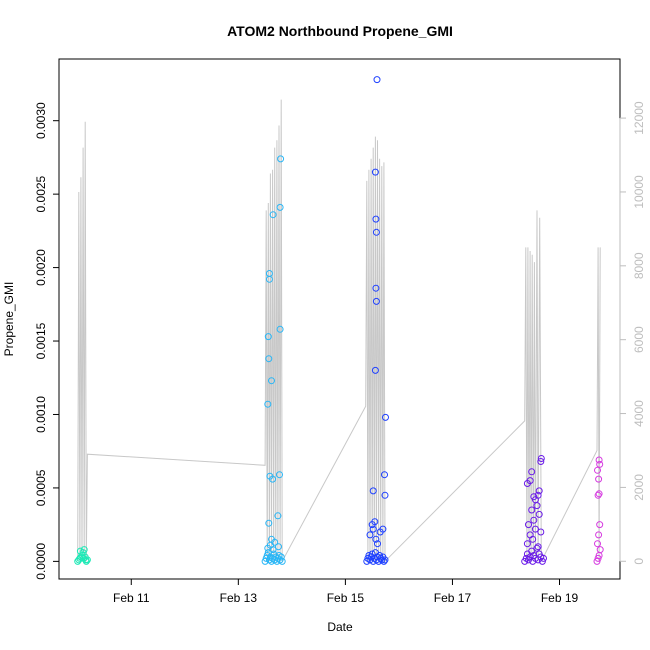  I want to click on chart-title: ATOM2 Northbound Propene_GMI, so click(340, 31).